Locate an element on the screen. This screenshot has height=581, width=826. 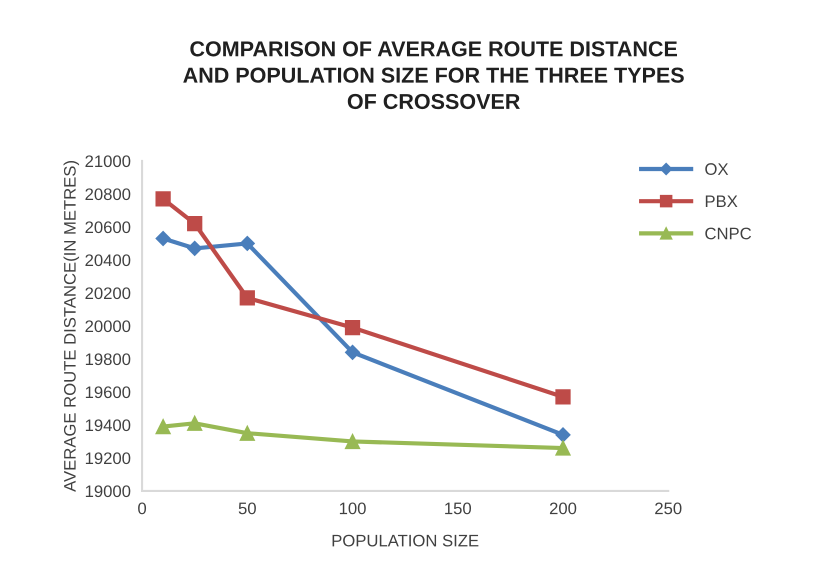
x-tick-label: 100 is located at coordinates (353, 508).